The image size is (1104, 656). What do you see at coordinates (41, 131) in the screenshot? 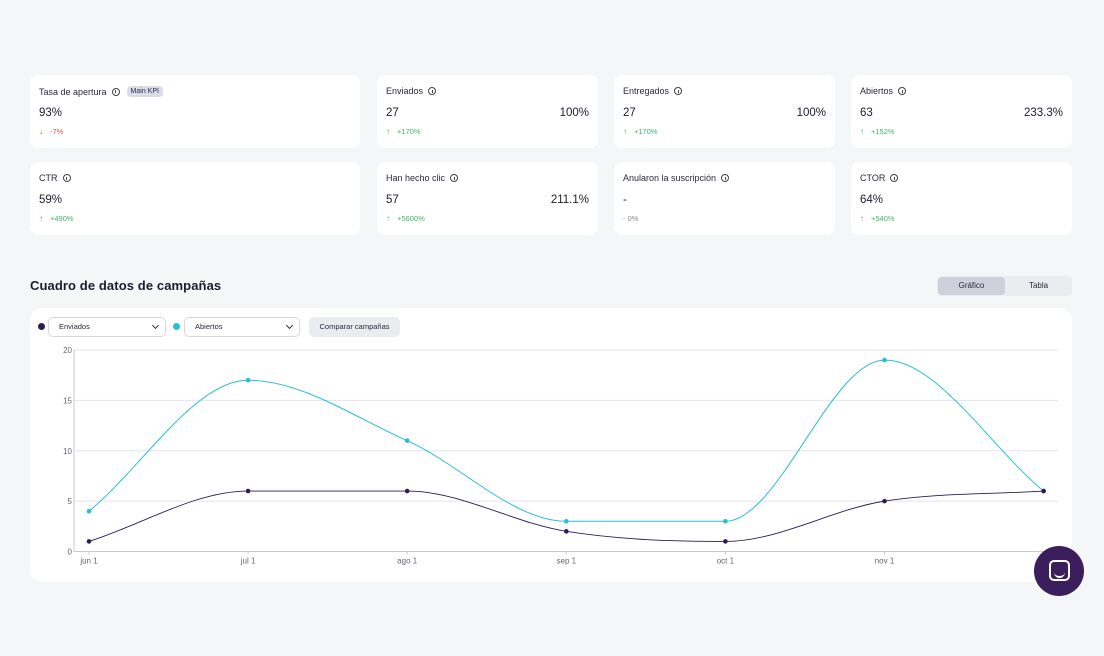
I see `arrow-down-icon: ↓` at bounding box center [41, 131].